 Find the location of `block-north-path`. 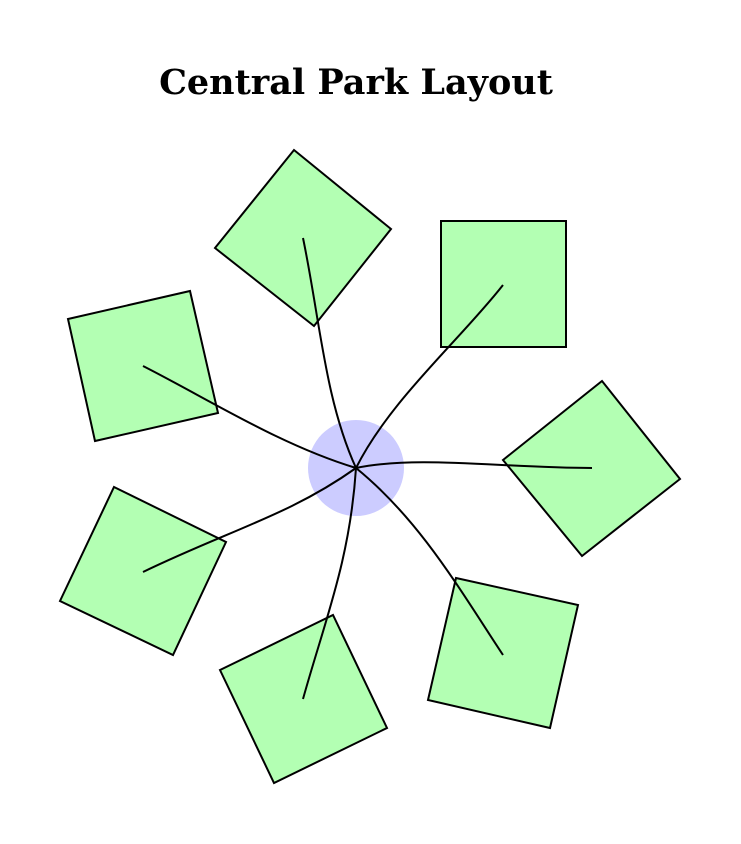

block-north-path is located at coordinates (329, 353).